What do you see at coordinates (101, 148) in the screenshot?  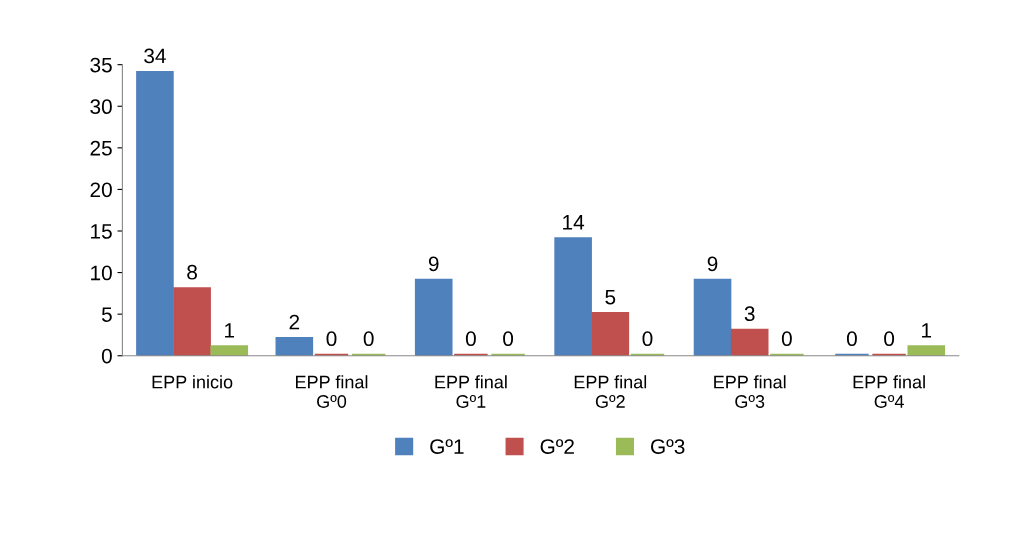 I see `y-tick-label: 25` at bounding box center [101, 148].